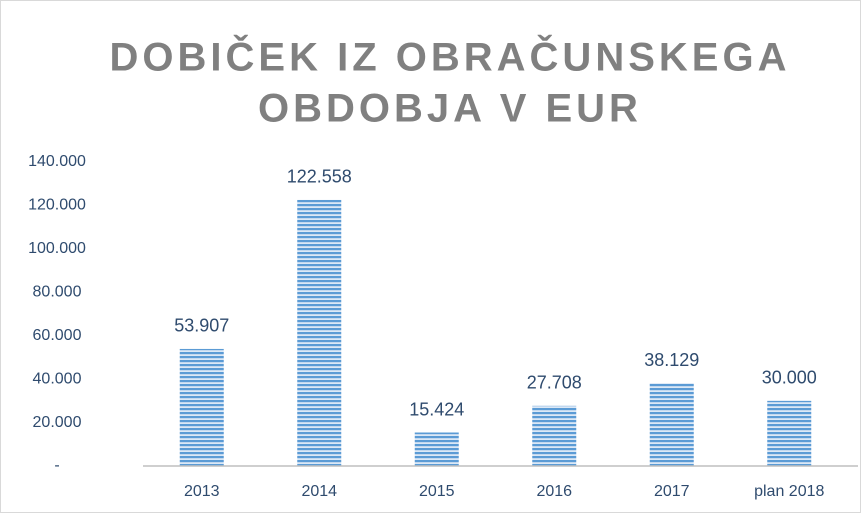  Describe the element at coordinates (450, 57) in the screenshot. I see `chart-title: DOBIČEK IZ OBRAČUNSKEGA` at that location.